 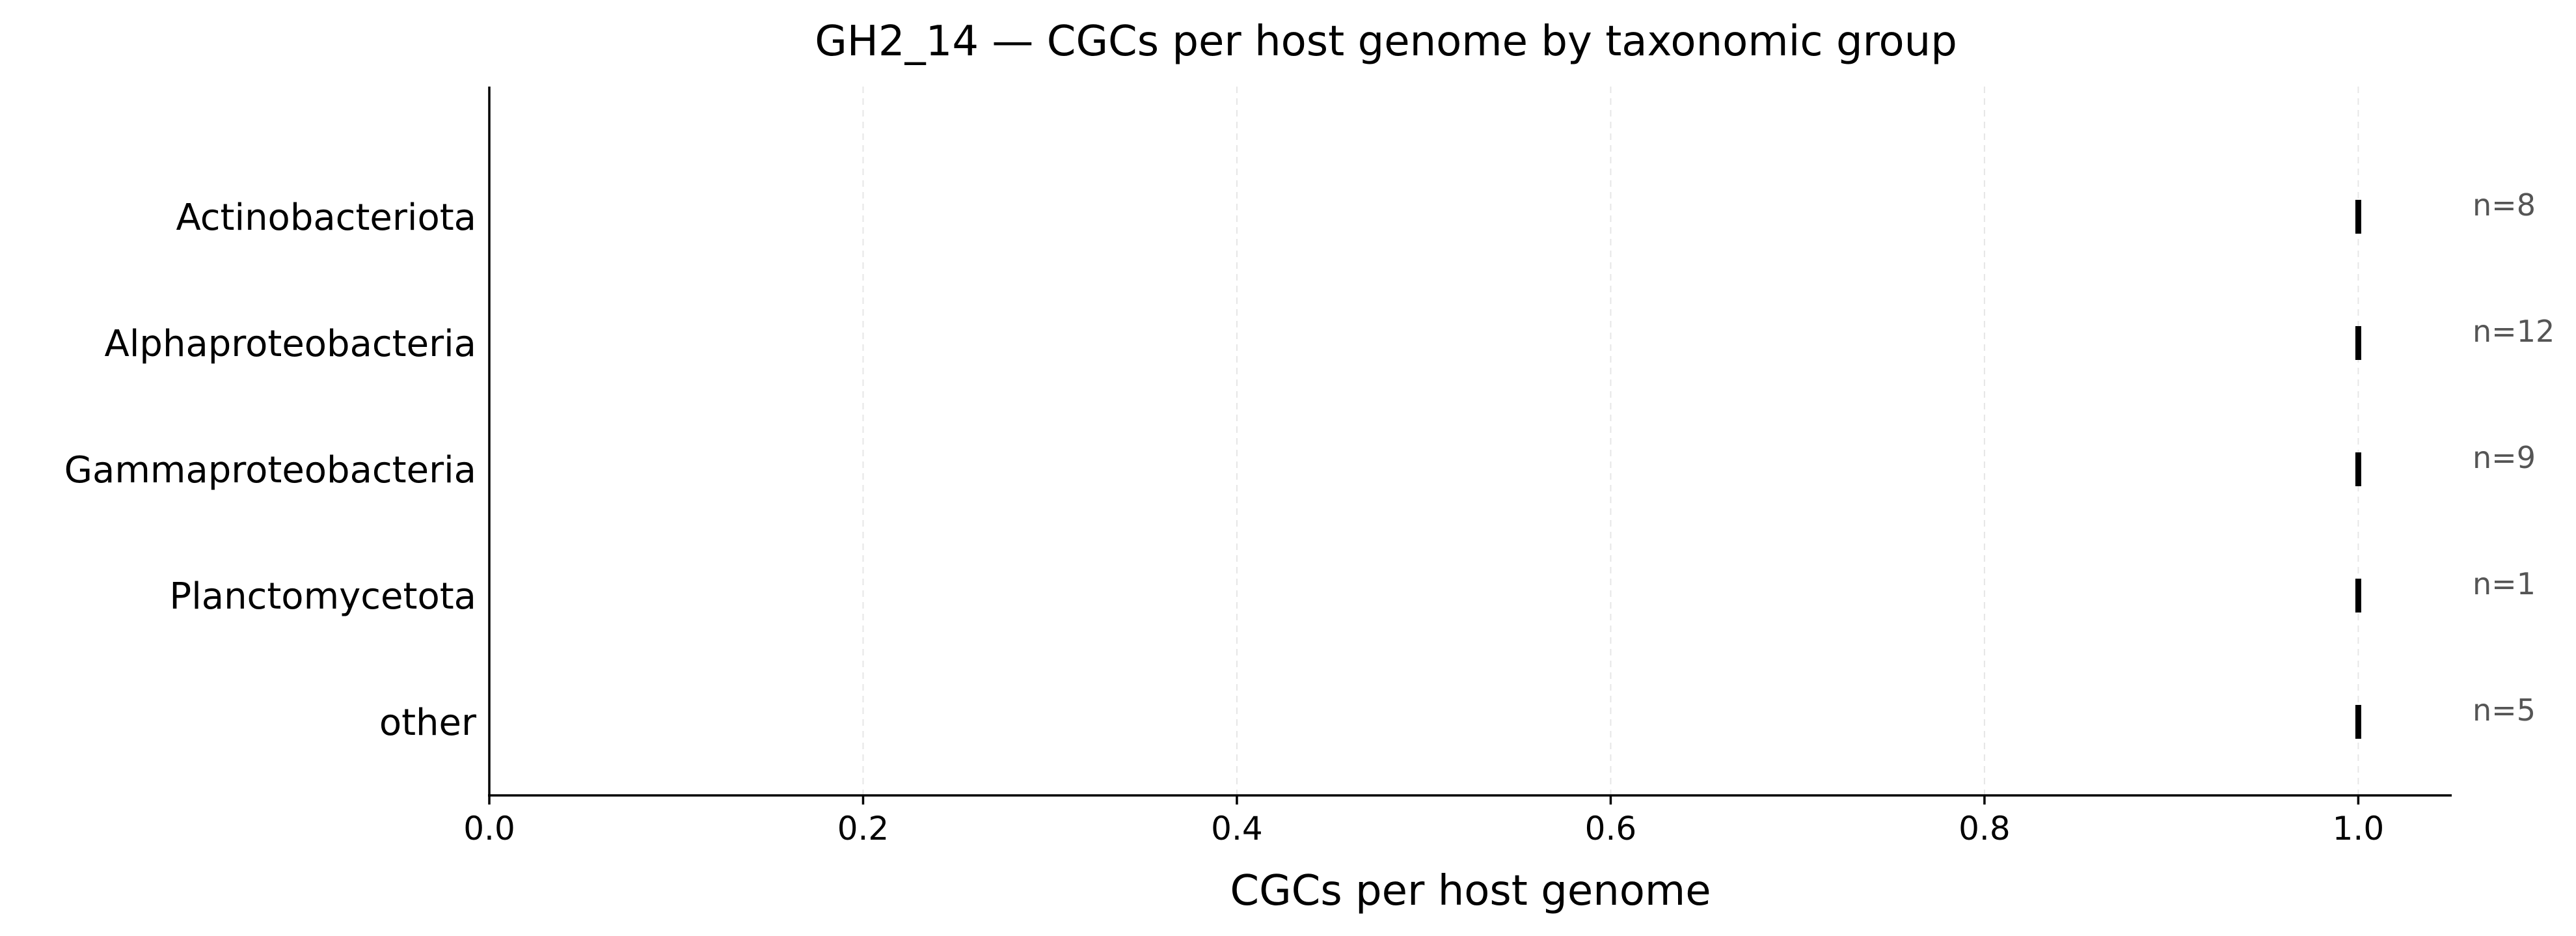 I want to click on y-category-label: Planctomycetota, so click(x=322, y=597).